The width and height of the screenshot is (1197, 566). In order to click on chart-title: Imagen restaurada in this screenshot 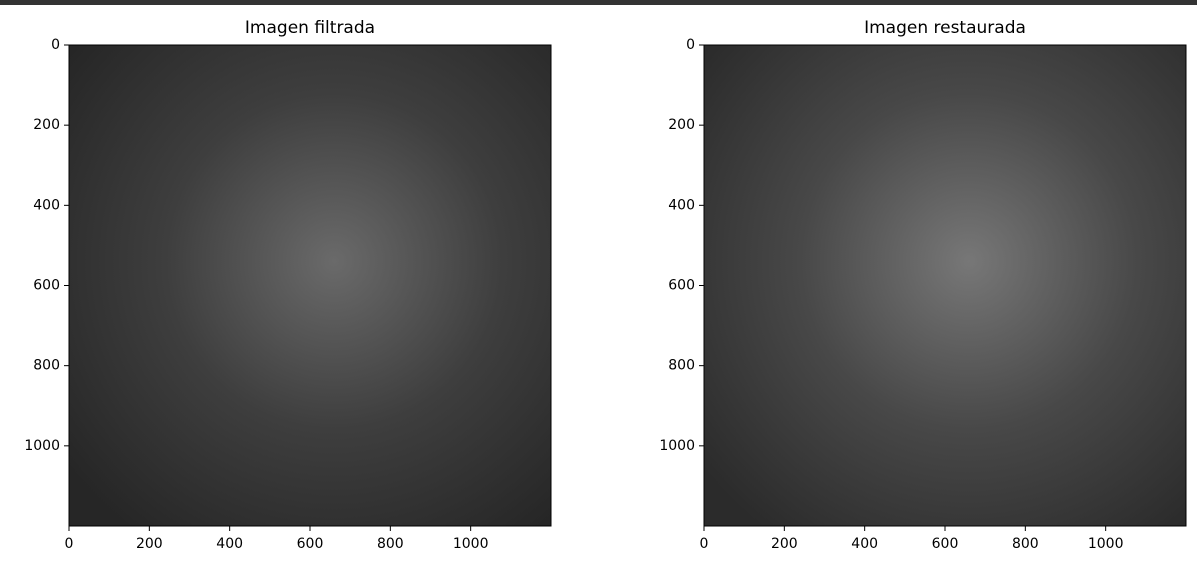, I will do `click(945, 28)`.